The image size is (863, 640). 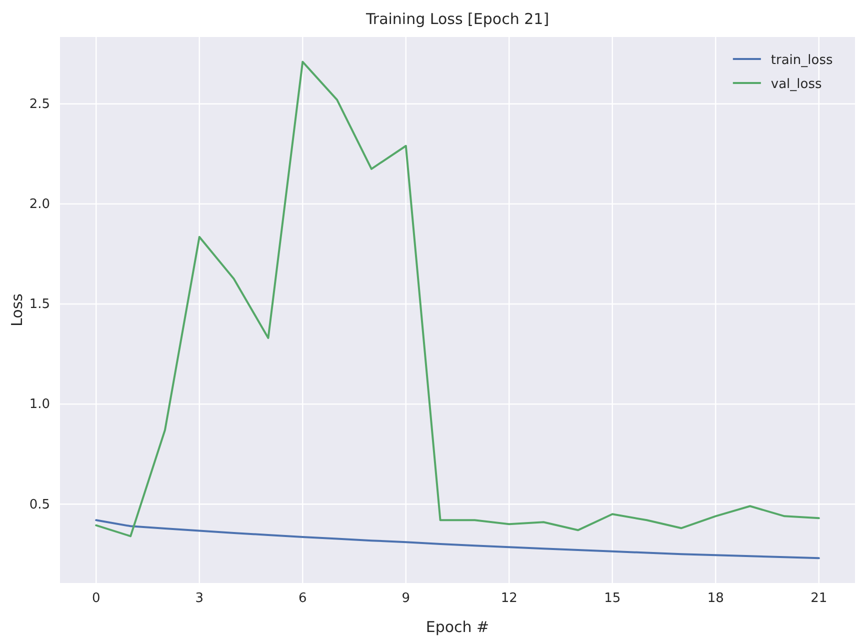 What do you see at coordinates (457, 19) in the screenshot?
I see `chart-title: Training Loss [Epoch 21]` at bounding box center [457, 19].